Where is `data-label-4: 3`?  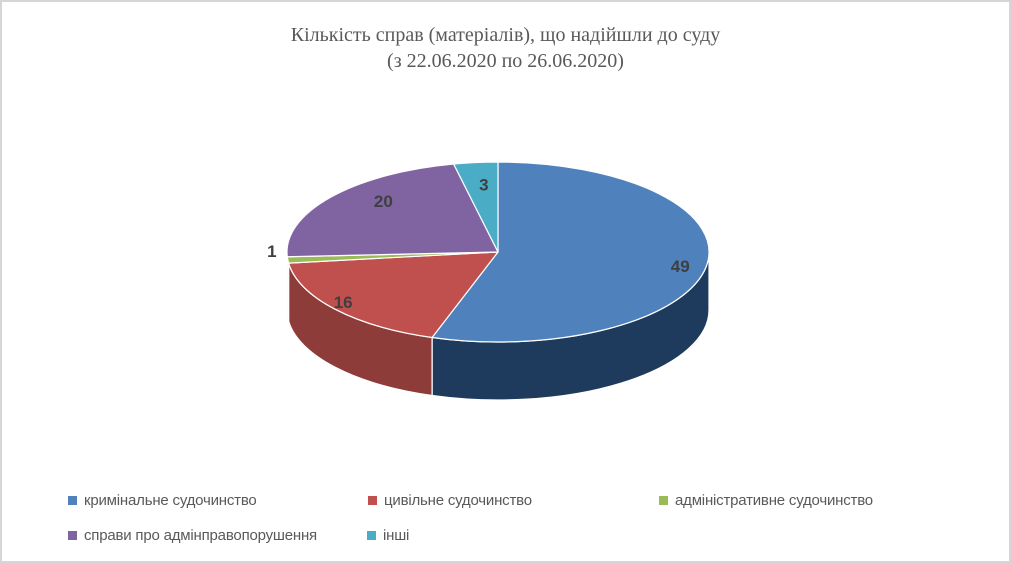
data-label-4: 3 is located at coordinates (483, 185).